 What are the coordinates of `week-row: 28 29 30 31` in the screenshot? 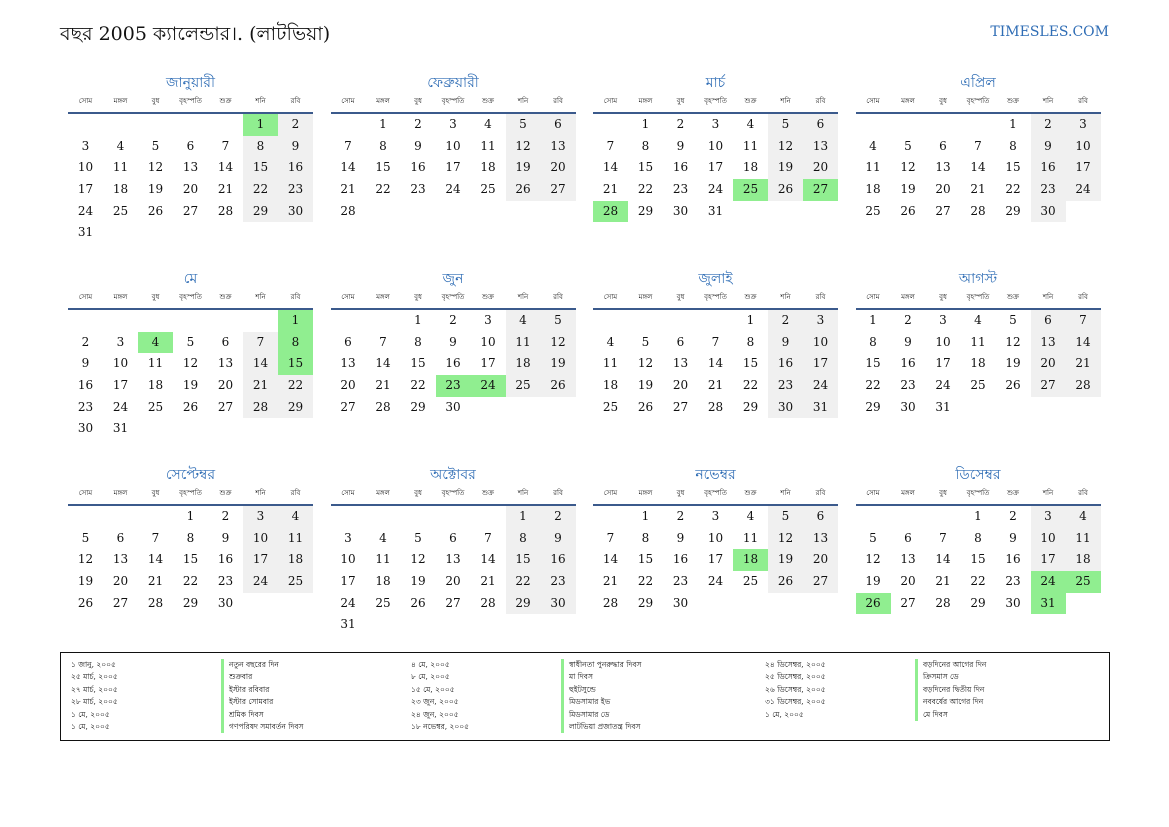 It's located at (715, 211).